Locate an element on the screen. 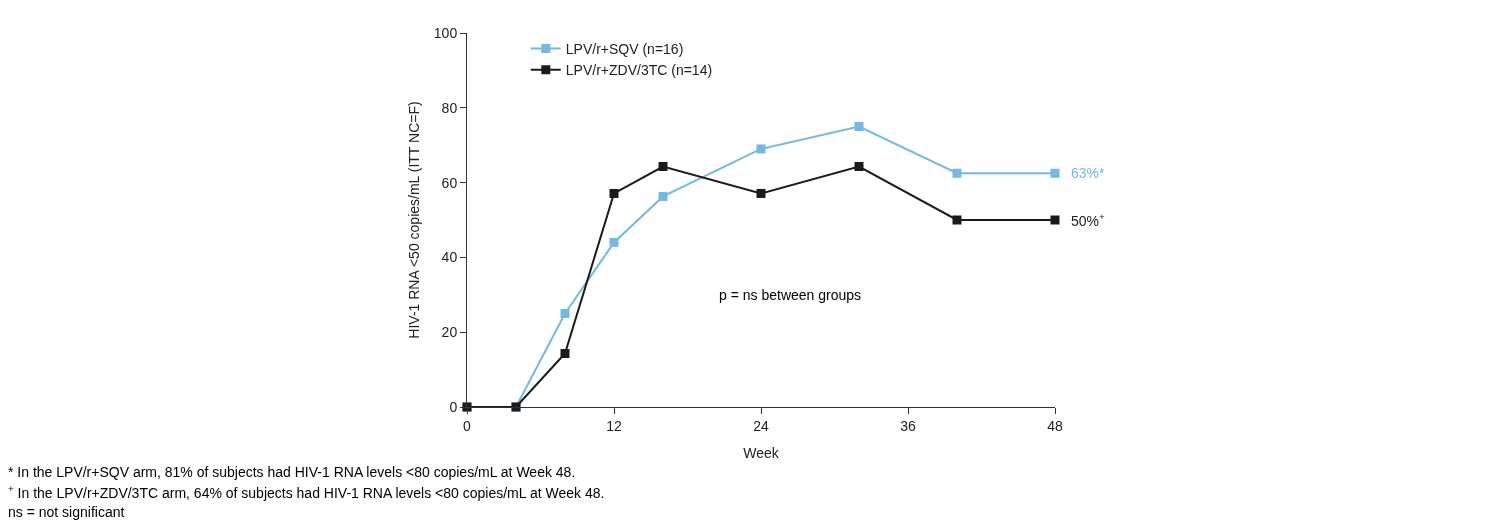  annotation: 63%* is located at coordinates (1088, 173).